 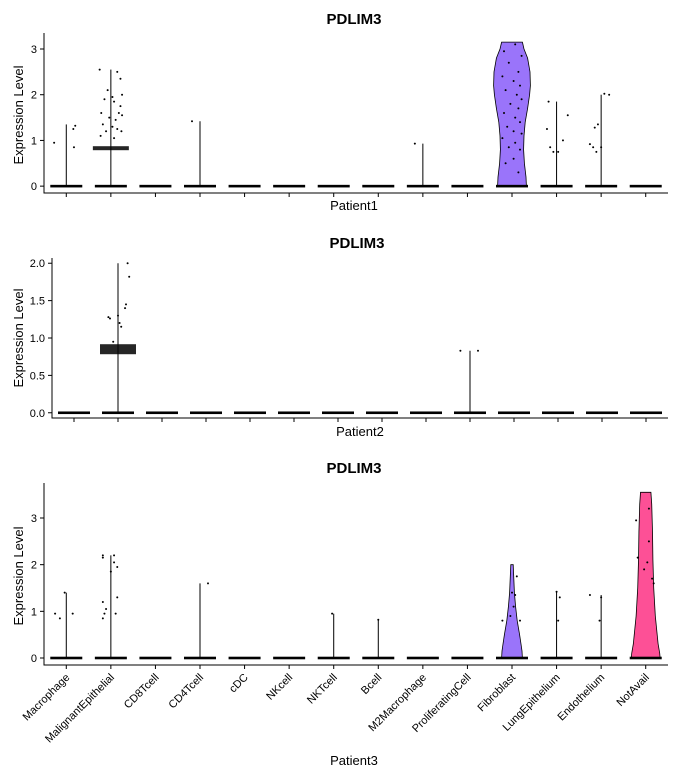 I want to click on x-tick-label: NKcell, so click(x=279, y=687).